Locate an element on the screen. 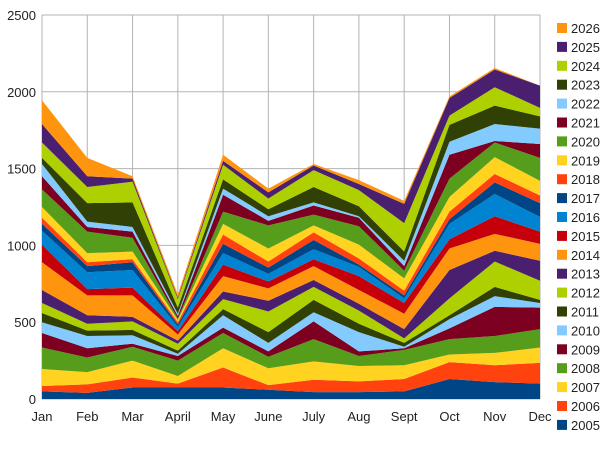 The height and width of the screenshot is (449, 611). legend-label-2012: 2012 is located at coordinates (585, 293).